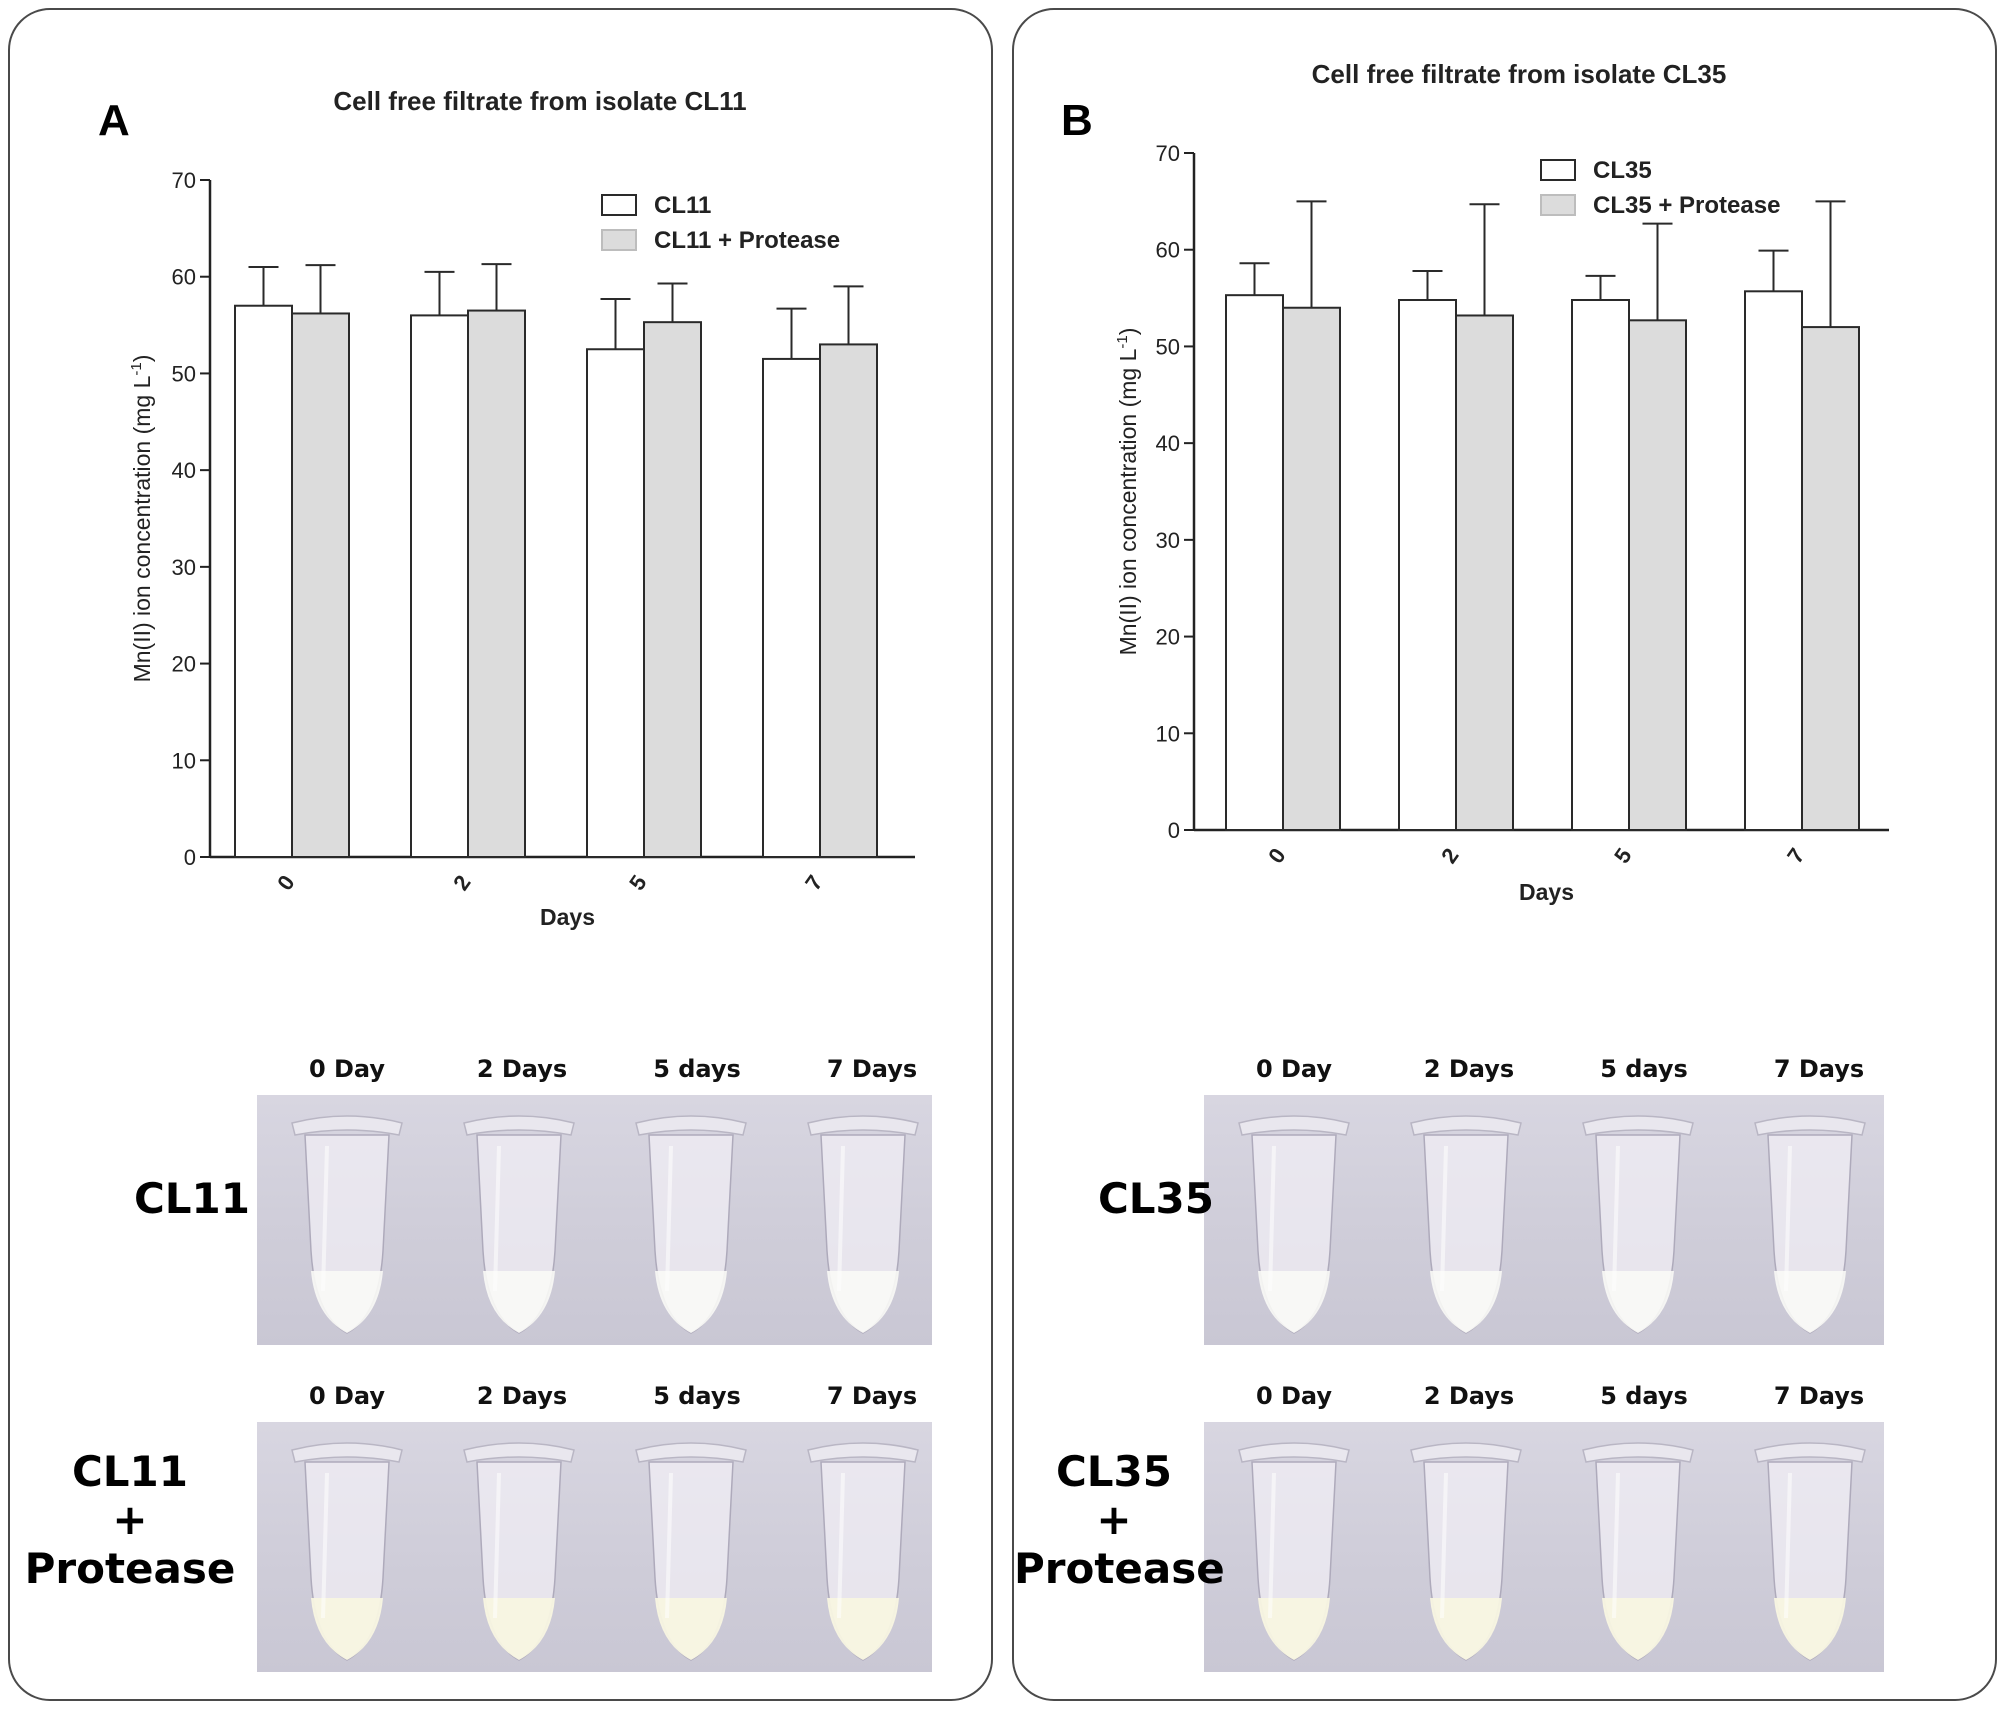 The height and width of the screenshot is (1711, 2005). I want to click on chart-title: Cell free filtrate from isolate CL11, so click(539, 101).